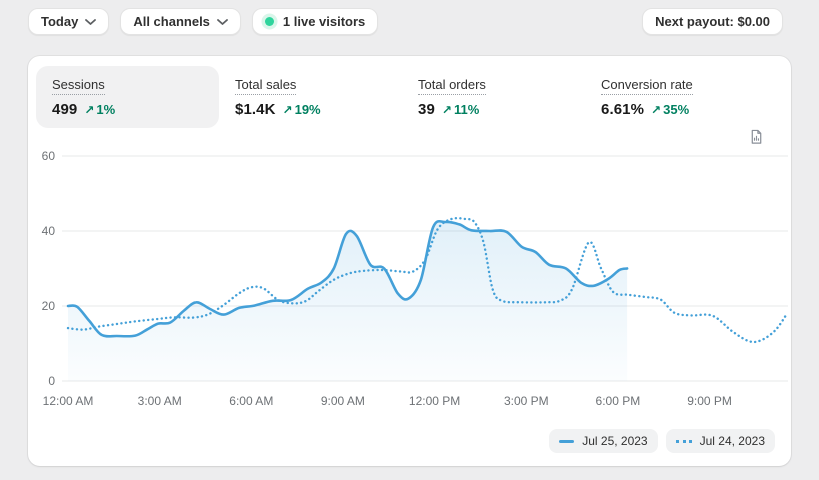 The height and width of the screenshot is (480, 819). I want to click on view-report-button, so click(756, 137).